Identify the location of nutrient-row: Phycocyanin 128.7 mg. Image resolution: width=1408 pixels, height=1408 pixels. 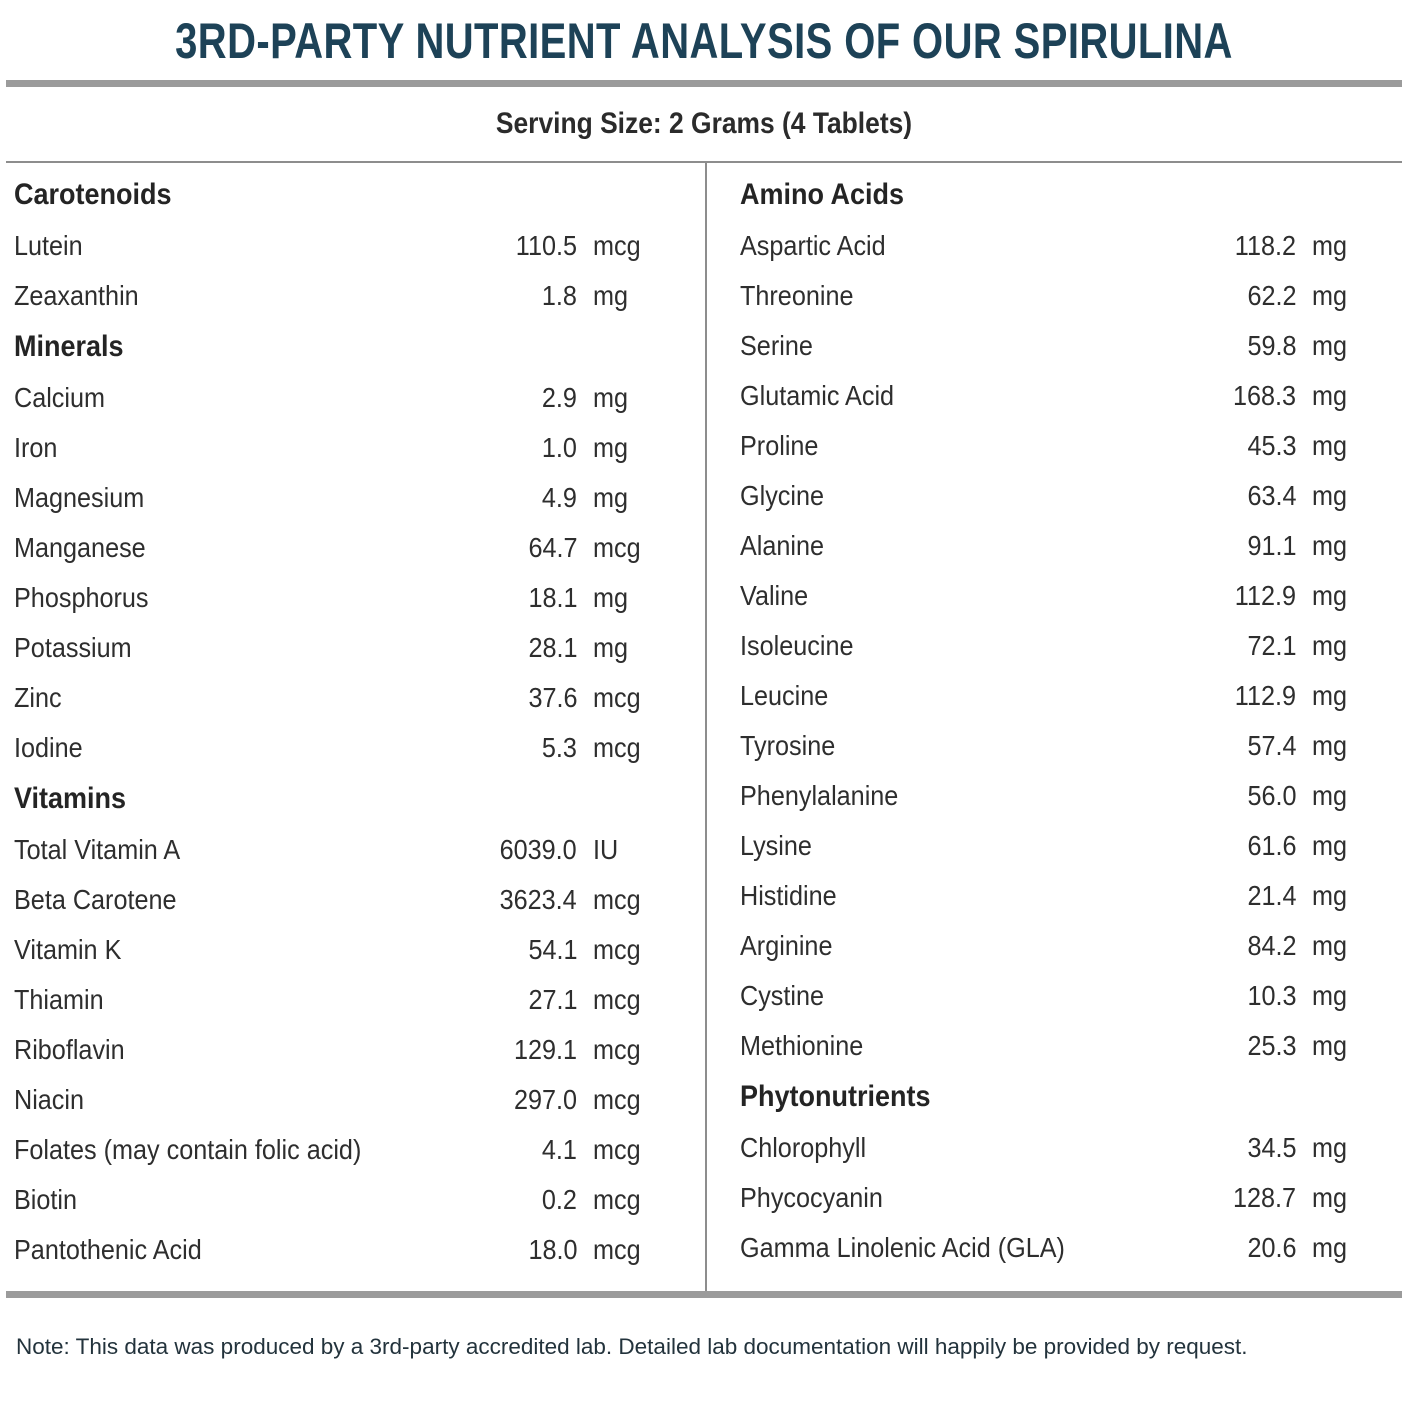
(1057, 1198).